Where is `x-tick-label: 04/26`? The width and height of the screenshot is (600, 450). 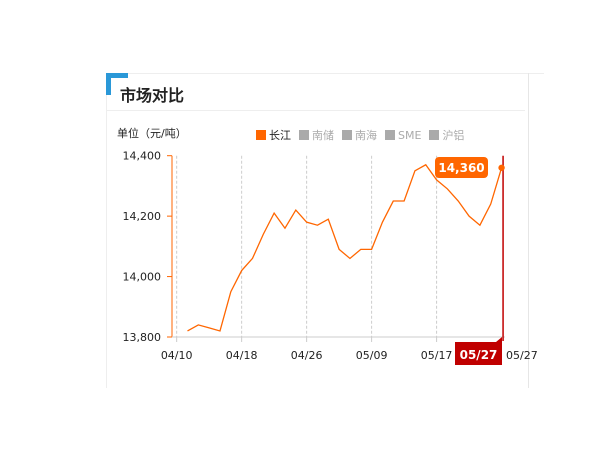
x-tick-label: 04/26 is located at coordinates (307, 355).